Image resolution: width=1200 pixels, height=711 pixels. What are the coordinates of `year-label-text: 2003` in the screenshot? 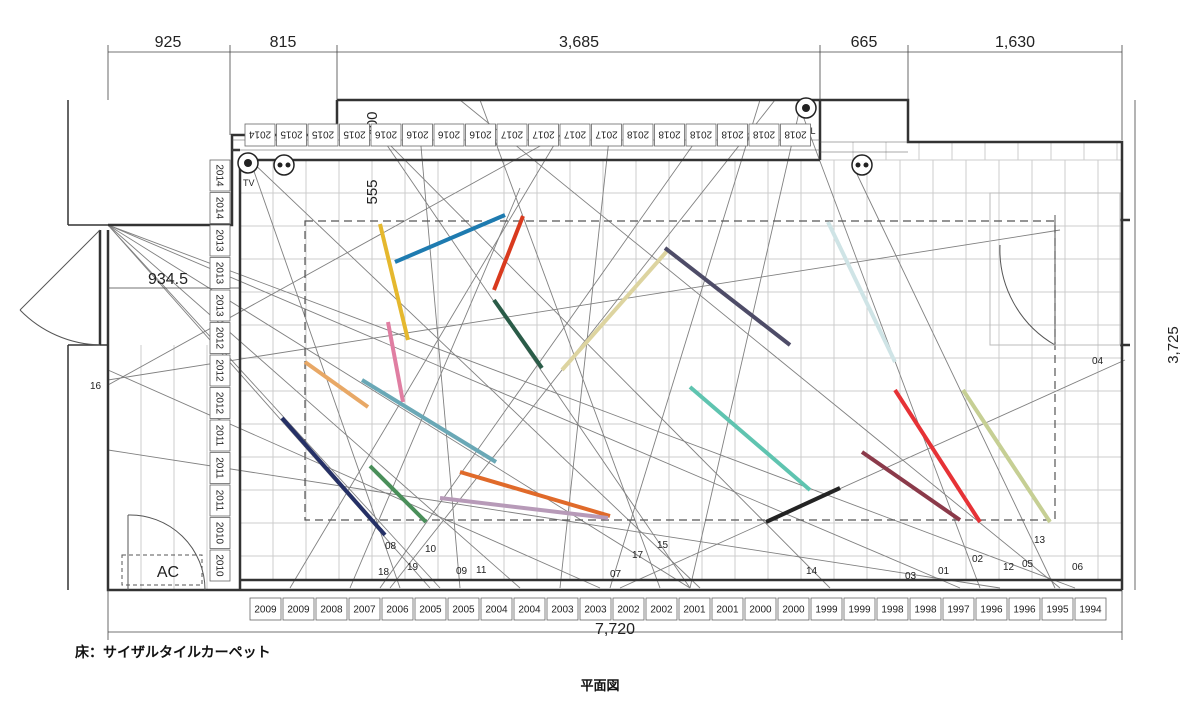 It's located at (562, 610).